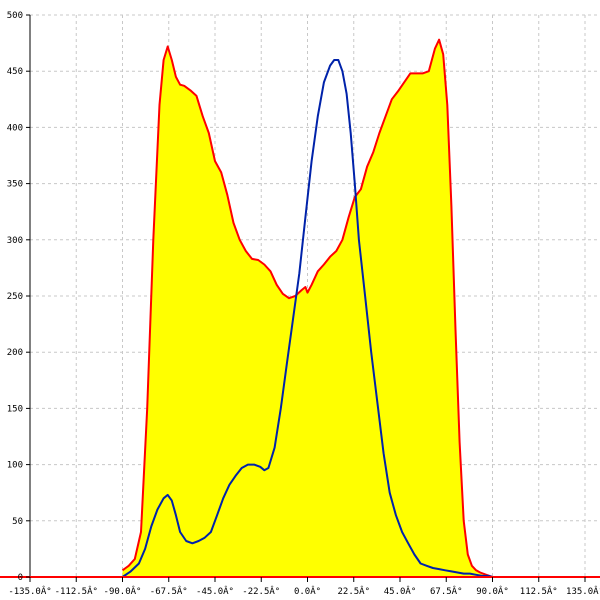  What do you see at coordinates (15, 16) in the screenshot?
I see `y-tick-label: 500` at bounding box center [15, 16].